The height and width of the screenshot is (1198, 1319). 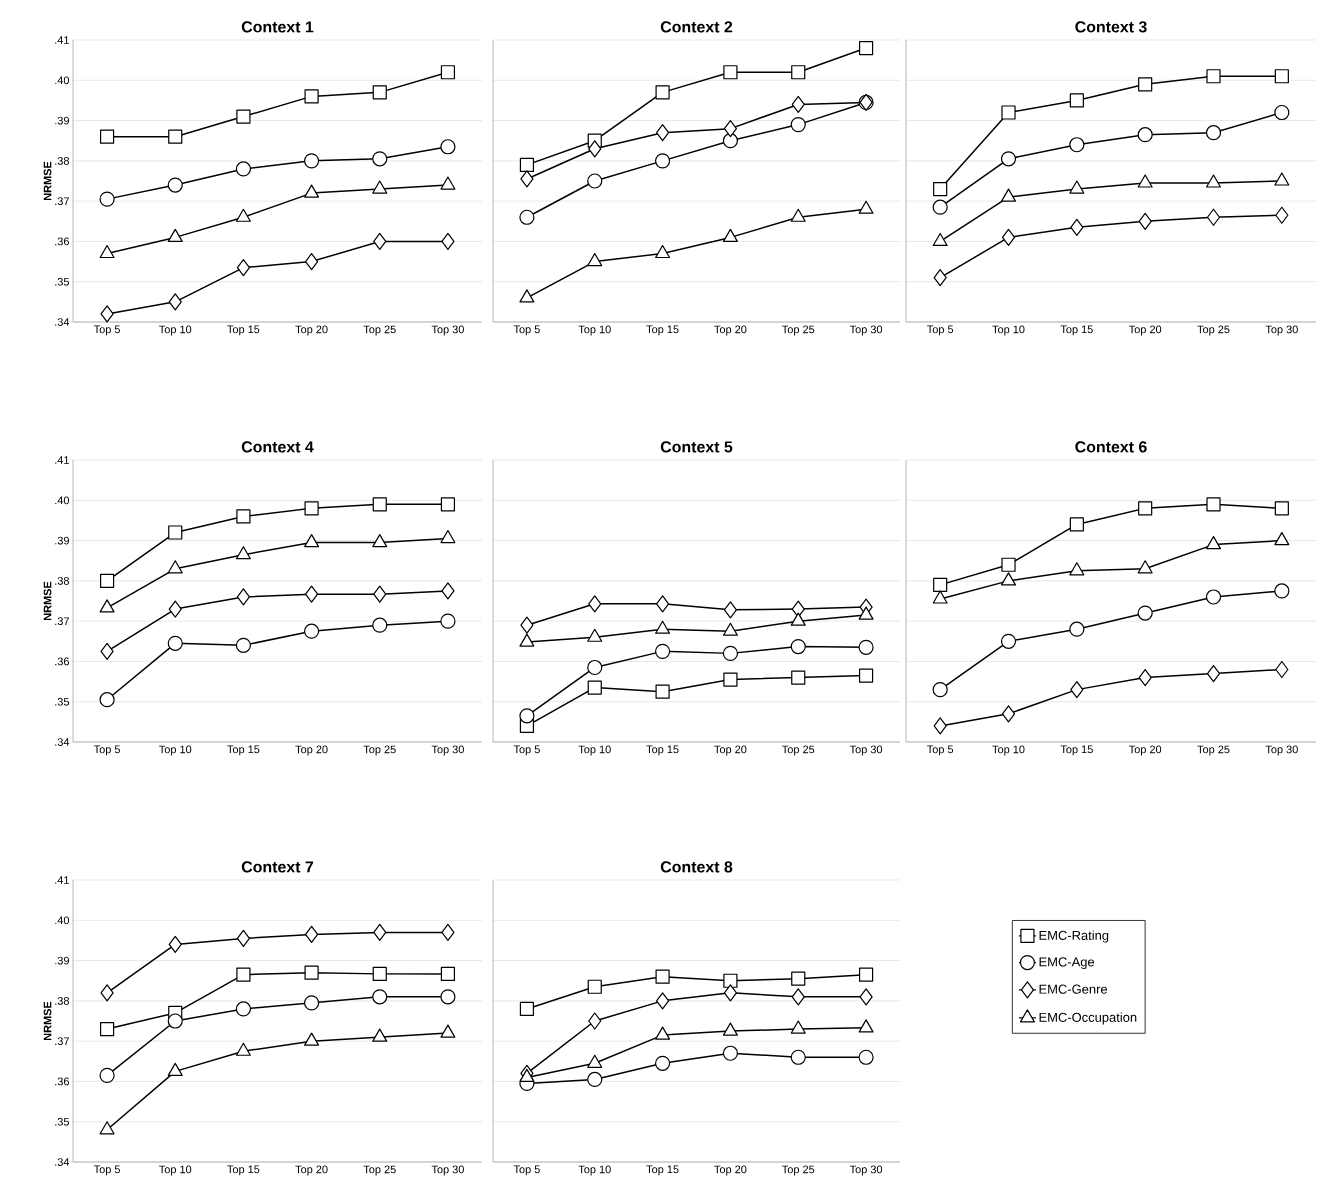 I want to click on y-tick-label: .38, so click(x=62, y=580).